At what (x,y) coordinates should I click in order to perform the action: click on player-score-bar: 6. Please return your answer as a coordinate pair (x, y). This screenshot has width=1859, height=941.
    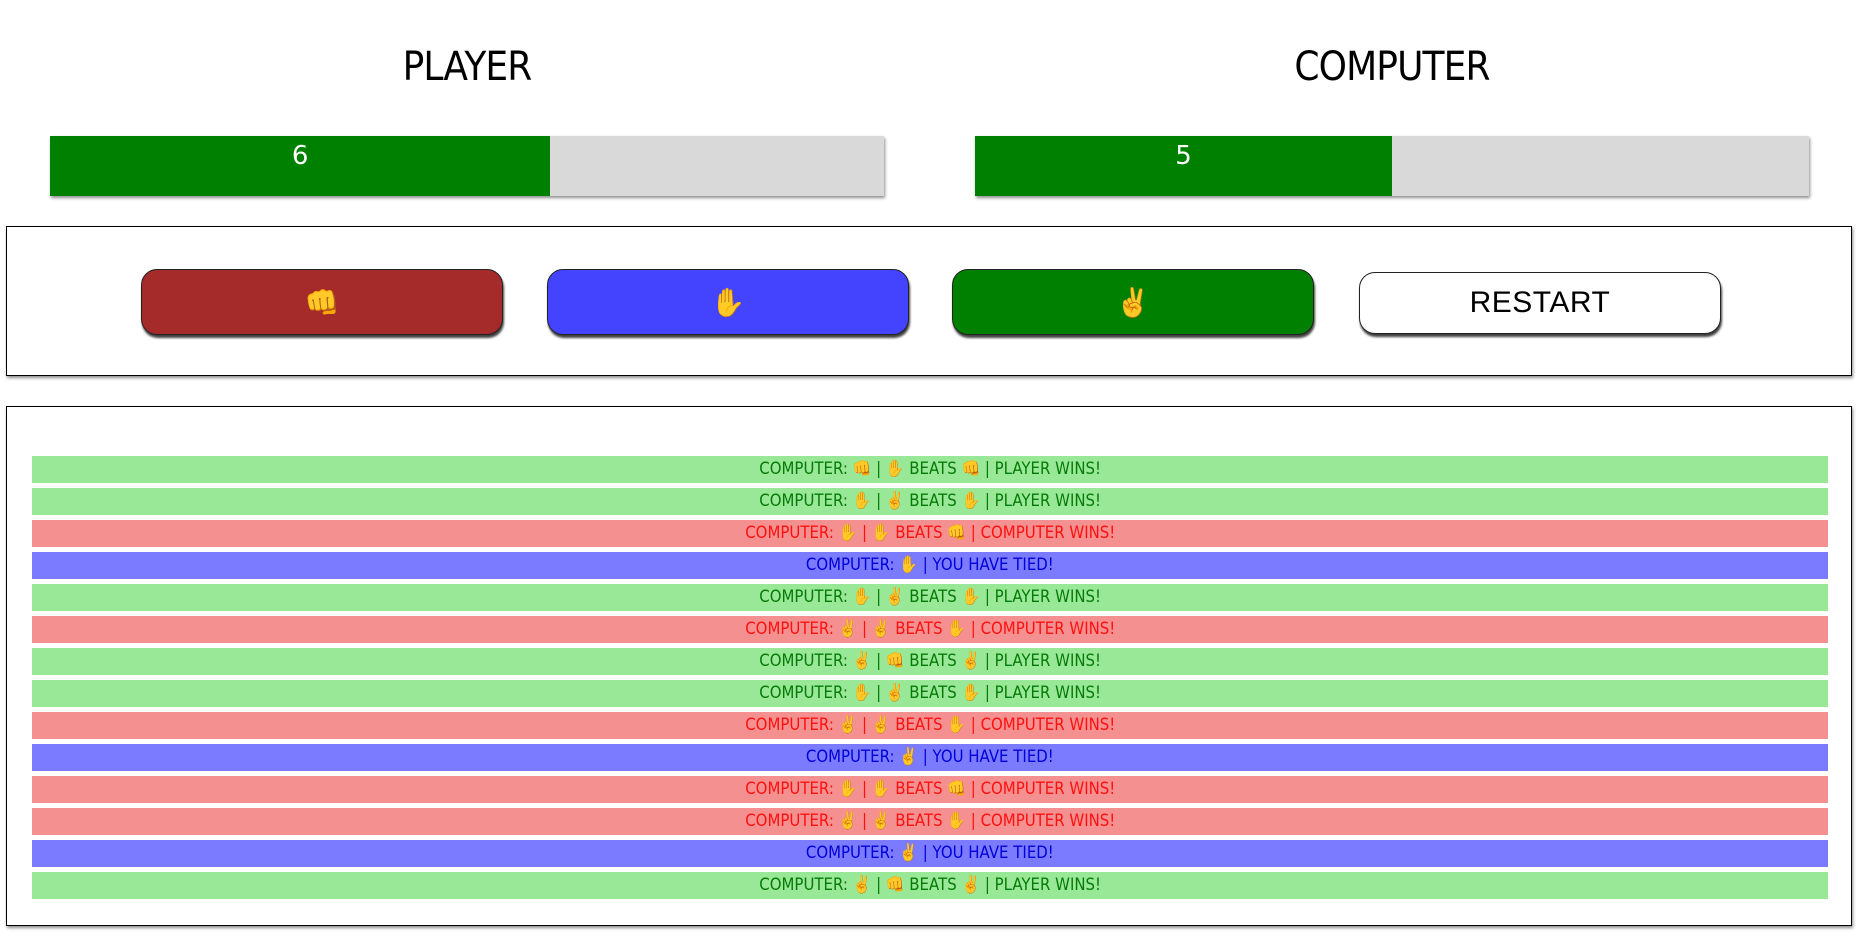
    Looking at the image, I should click on (467, 166).